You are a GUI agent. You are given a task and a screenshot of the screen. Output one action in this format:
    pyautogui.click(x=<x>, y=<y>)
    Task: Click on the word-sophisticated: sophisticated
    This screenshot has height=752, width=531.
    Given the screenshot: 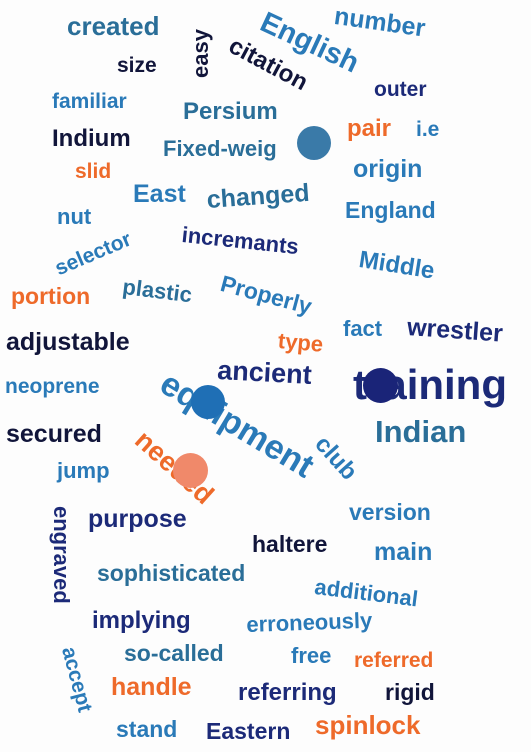 What is the action you would take?
    pyautogui.click(x=171, y=573)
    